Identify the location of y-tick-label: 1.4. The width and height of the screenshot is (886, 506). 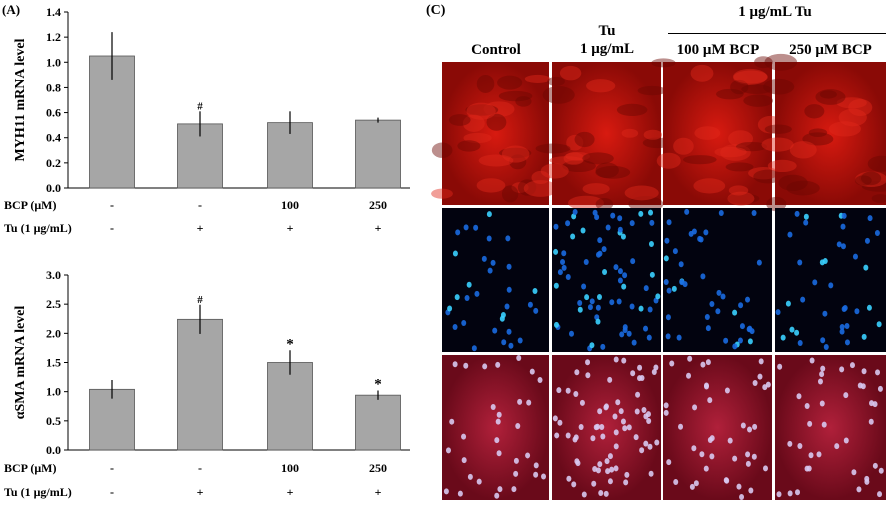
(53, 12).